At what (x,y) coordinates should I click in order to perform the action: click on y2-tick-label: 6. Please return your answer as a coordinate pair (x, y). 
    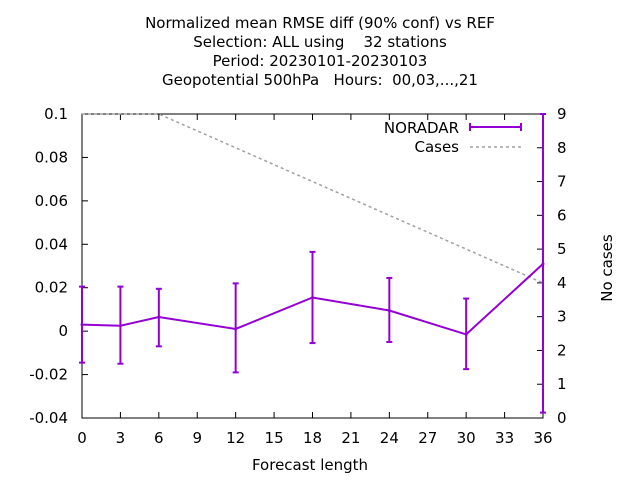
    Looking at the image, I should click on (562, 215).